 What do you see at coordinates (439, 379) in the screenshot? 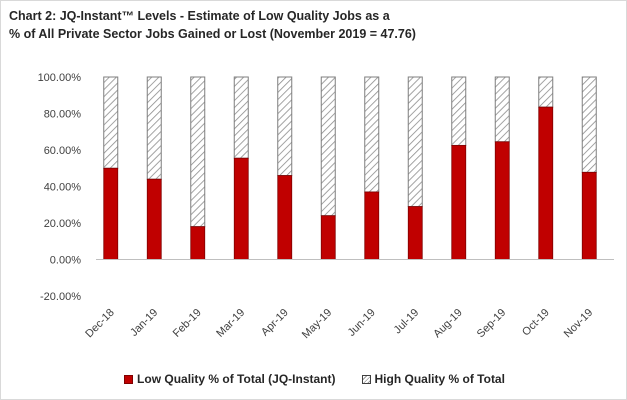
I see `legend-label-high: High Quality % of Total` at bounding box center [439, 379].